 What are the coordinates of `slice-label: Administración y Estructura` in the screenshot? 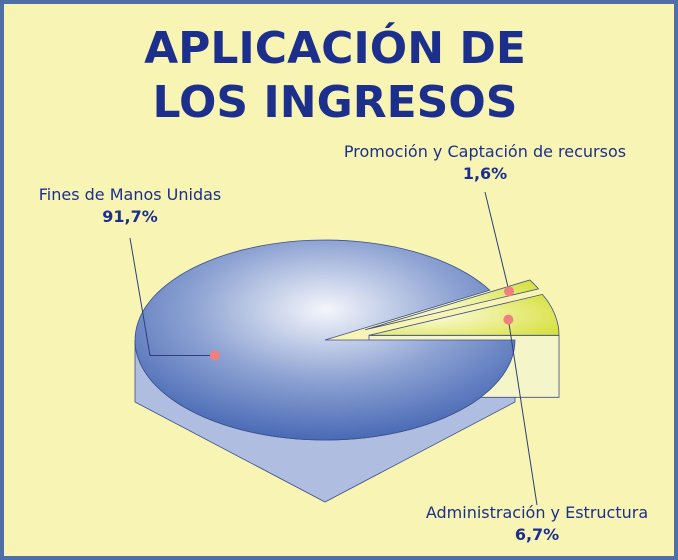 It's located at (537, 512).